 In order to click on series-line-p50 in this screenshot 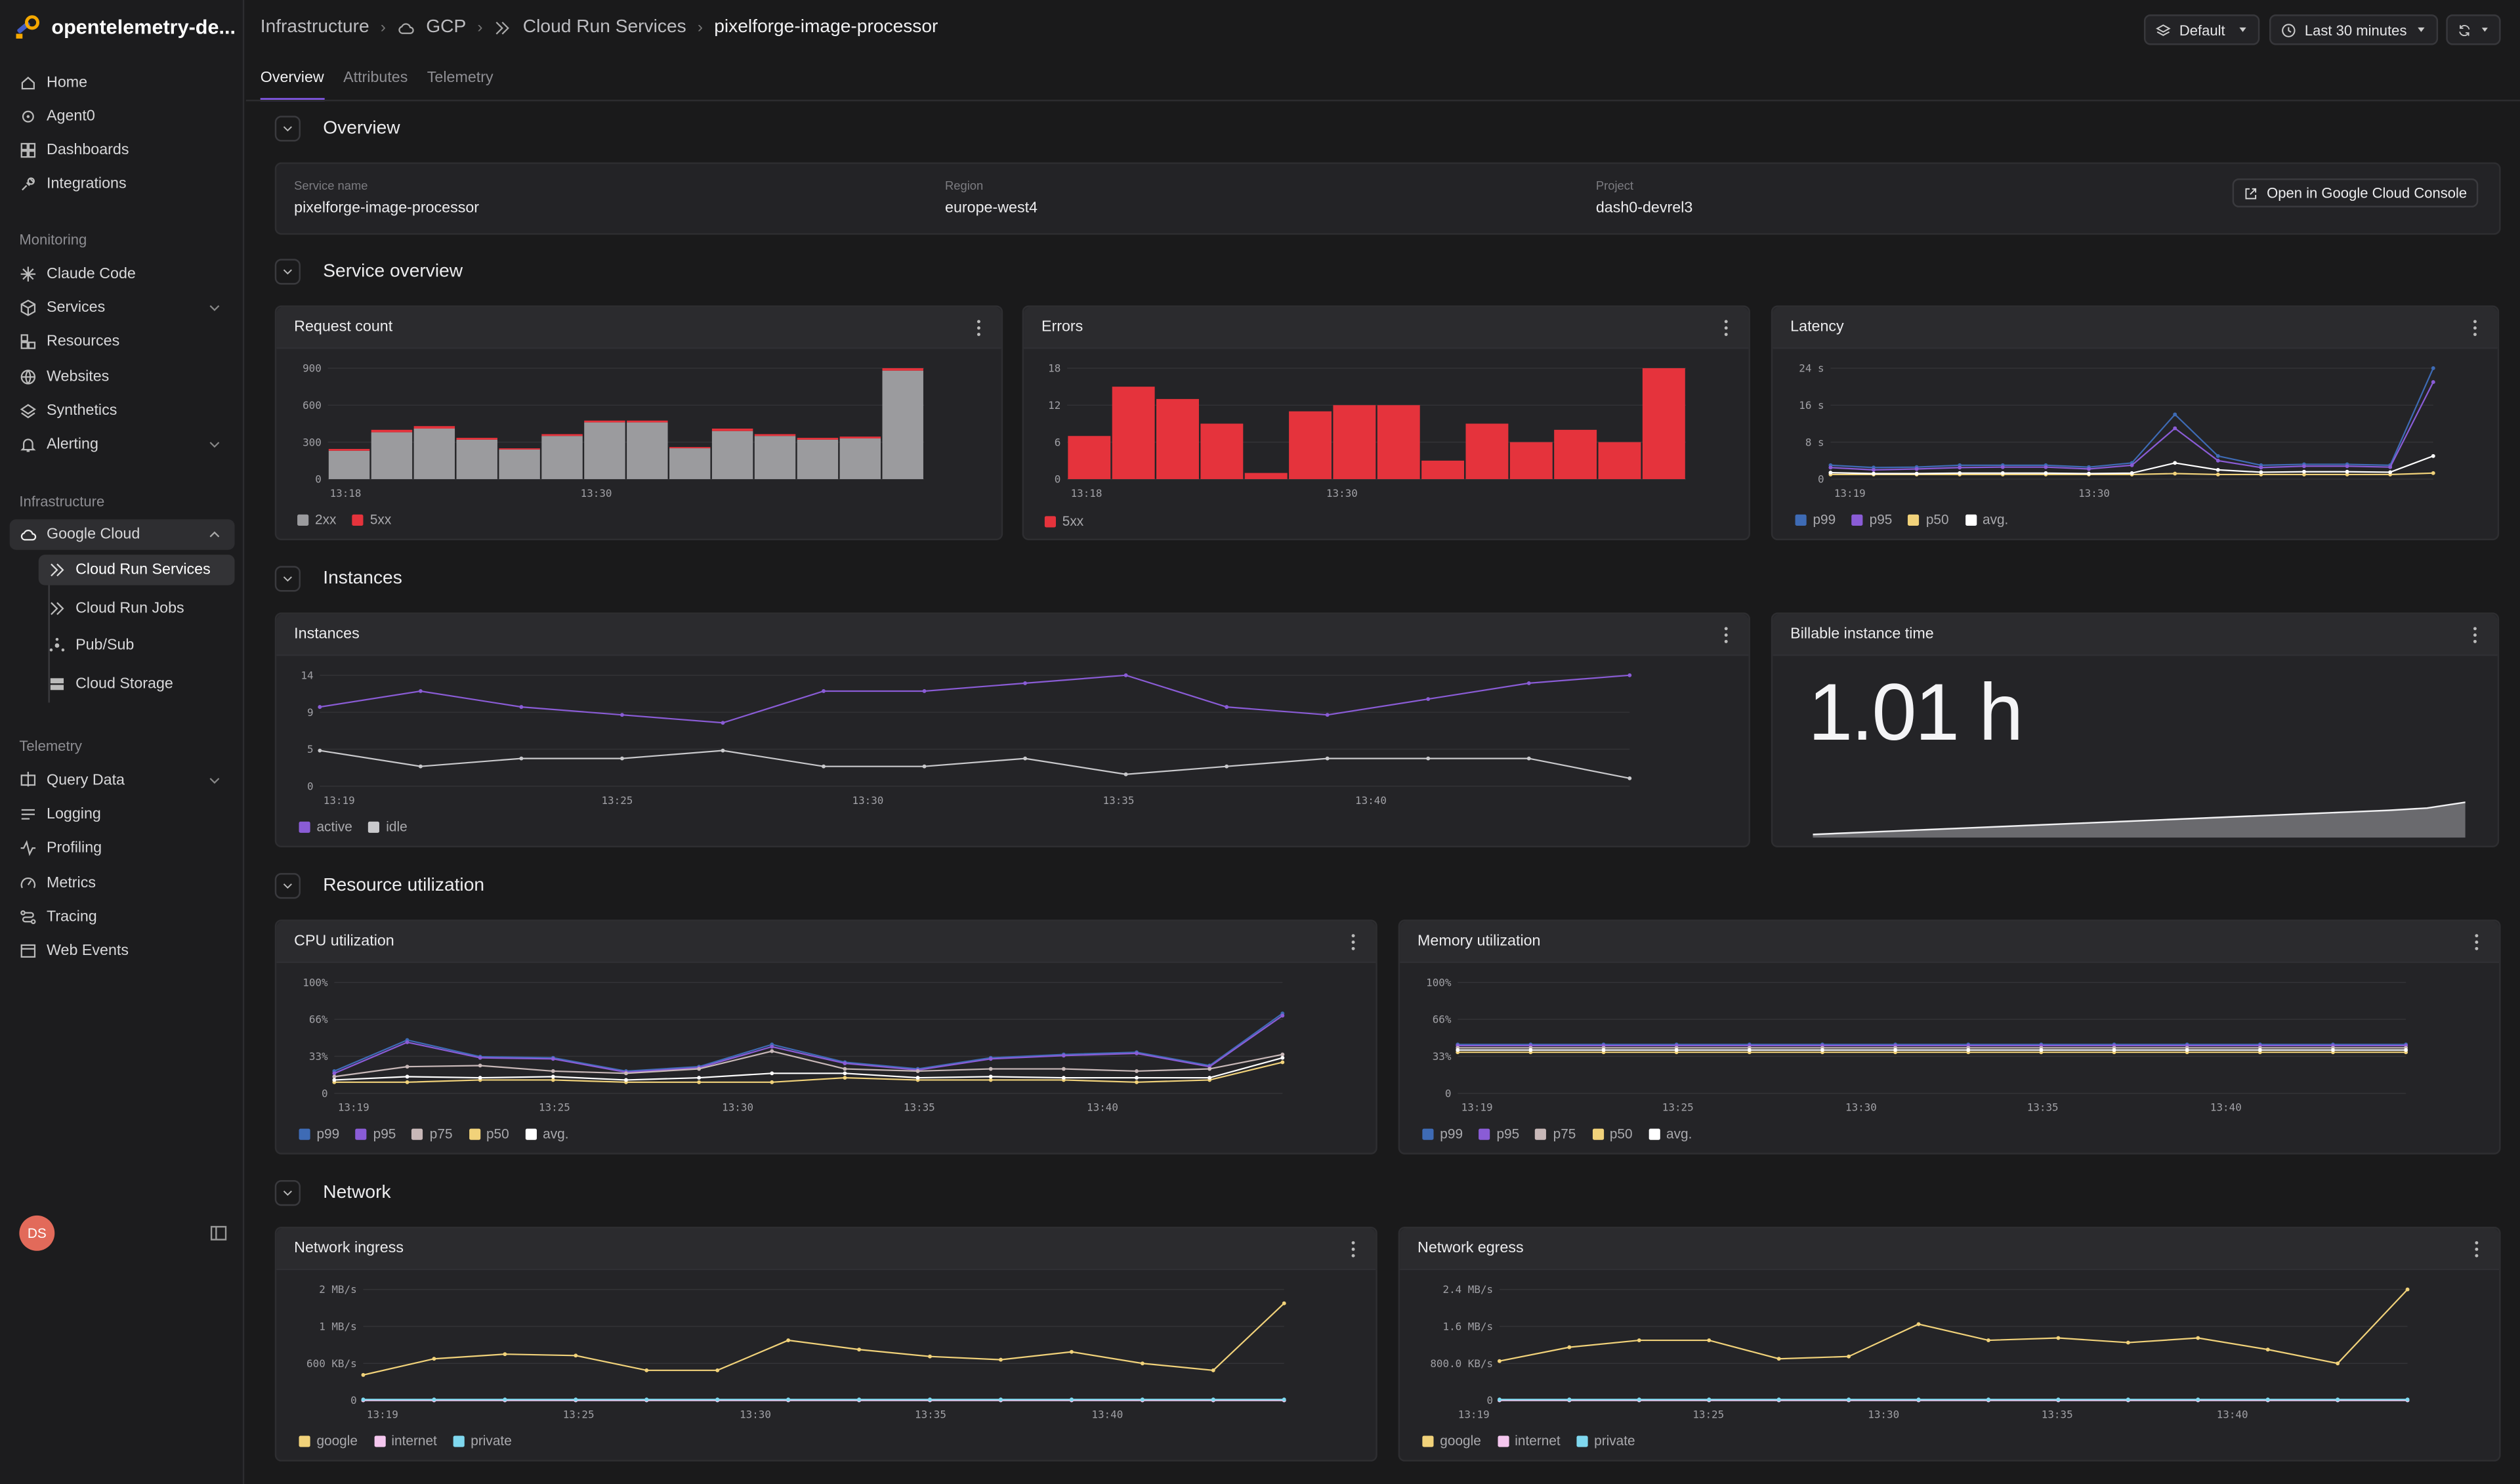, I will do `click(808, 1072)`.